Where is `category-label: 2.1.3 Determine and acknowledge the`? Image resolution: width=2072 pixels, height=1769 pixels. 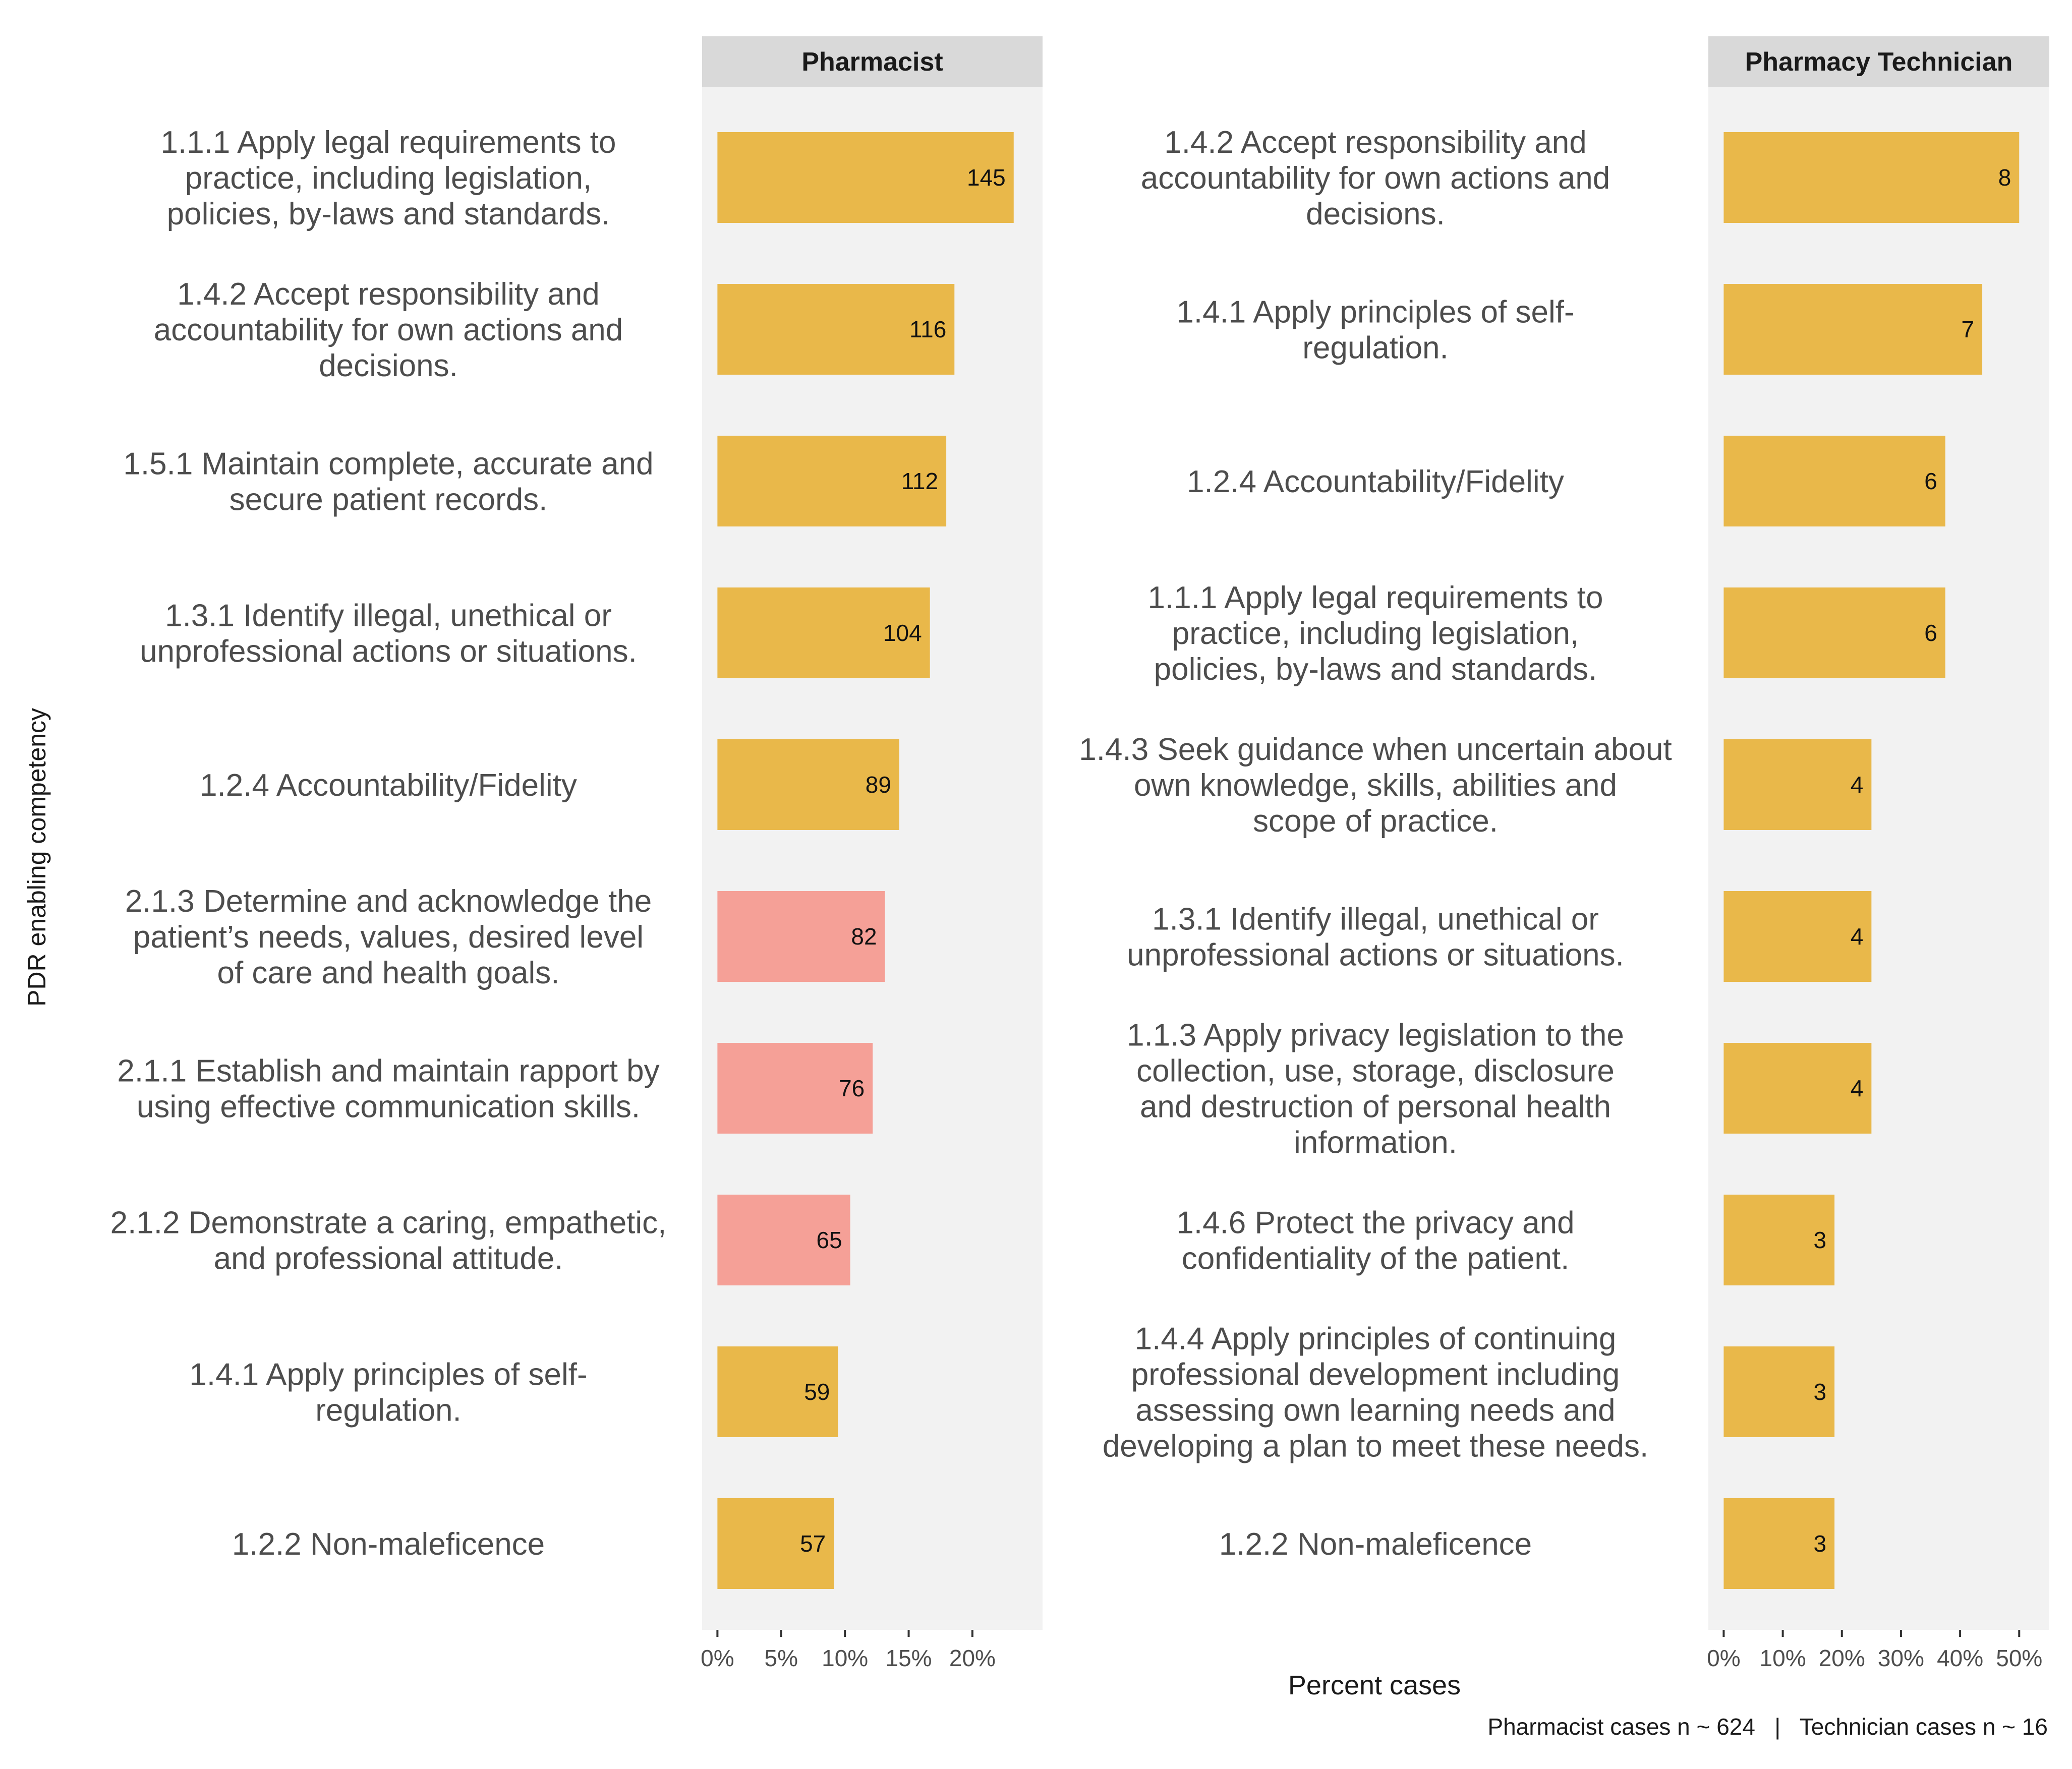
category-label: 2.1.3 Determine and acknowledge the is located at coordinates (388, 901).